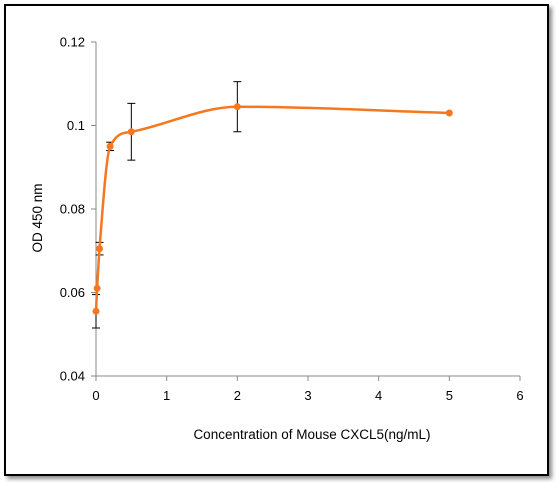  What do you see at coordinates (72, 292) in the screenshot?
I see `y-tick-label: 0.06` at bounding box center [72, 292].